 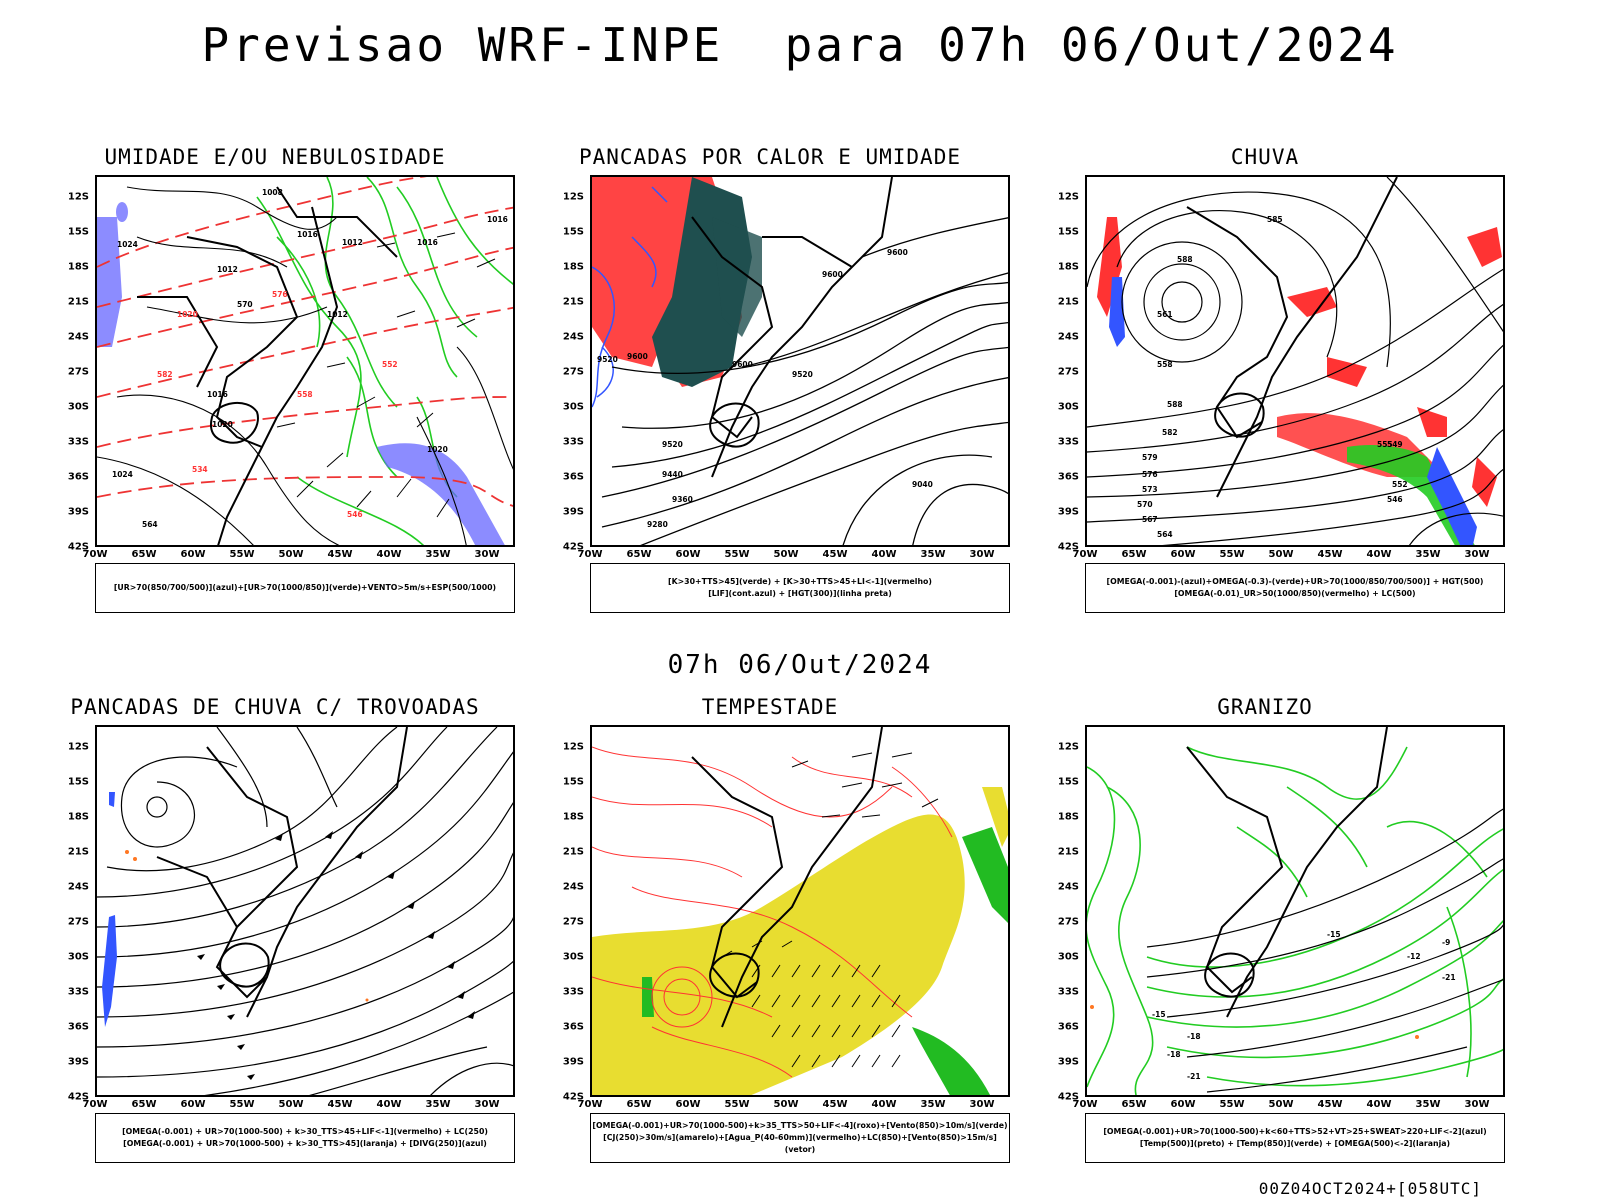 I want to click on svg-text: 1016, so click(x=497, y=219).